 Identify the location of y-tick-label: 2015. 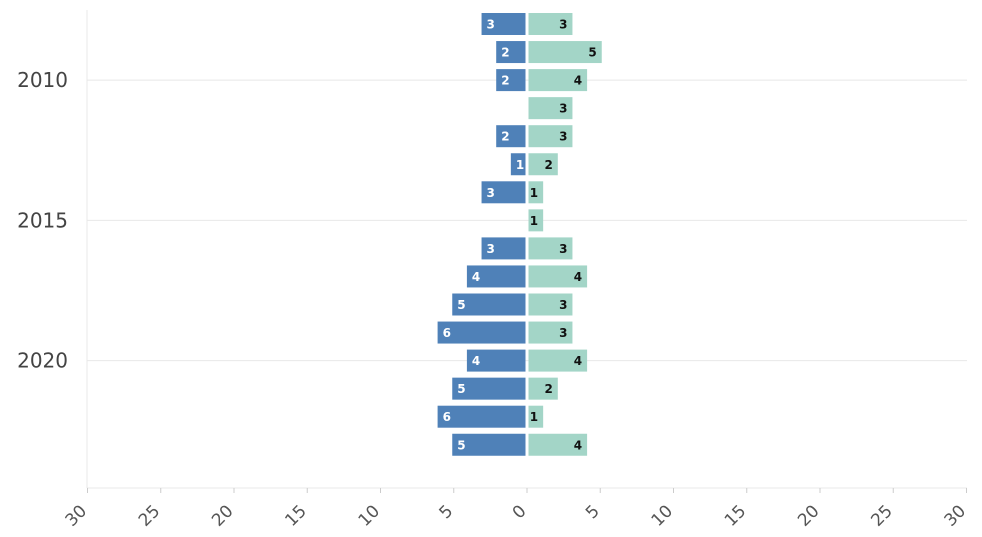
(42, 220).